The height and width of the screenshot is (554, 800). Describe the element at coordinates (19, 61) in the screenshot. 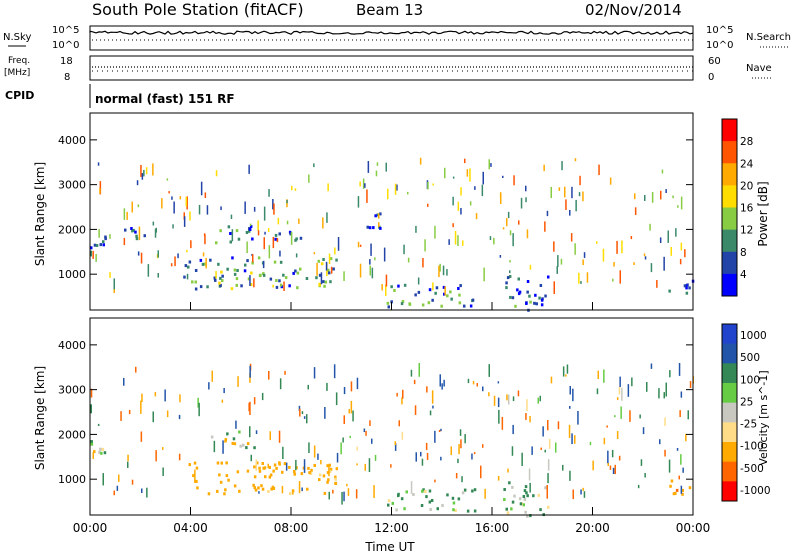

I see `freq-label: Freq.` at that location.